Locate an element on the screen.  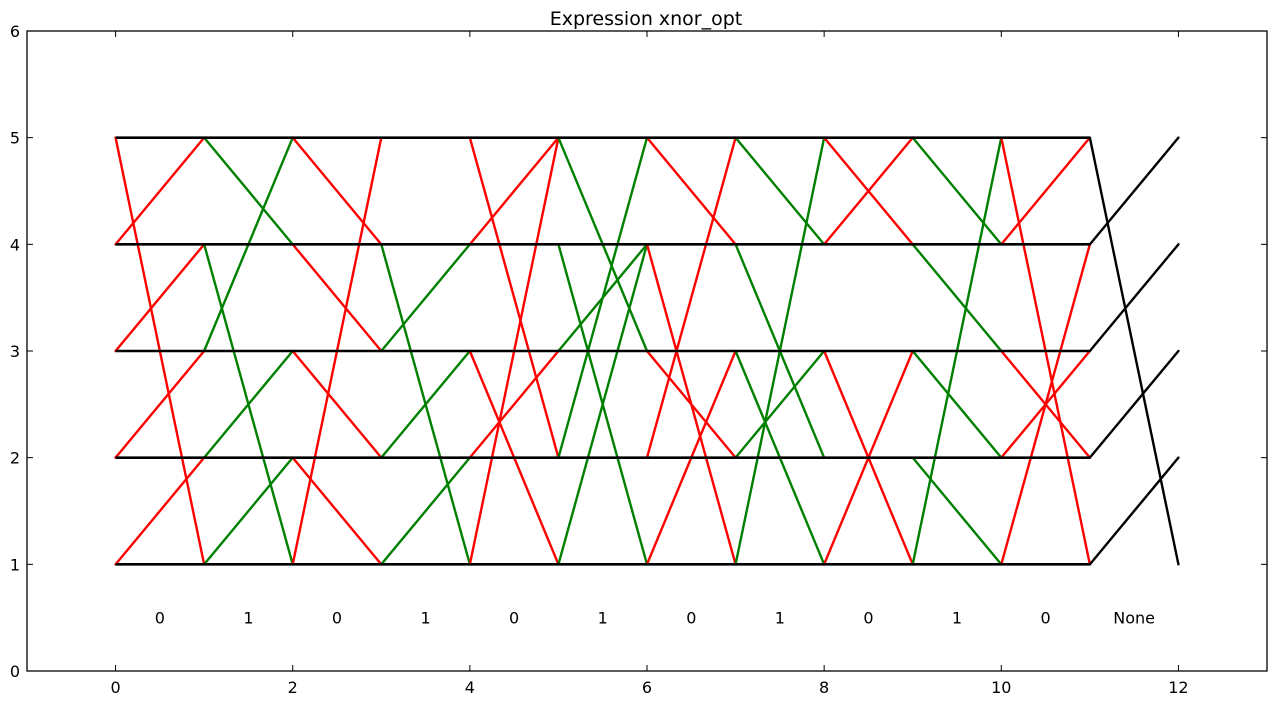
x-tick-label: 10 is located at coordinates (1001, 687).